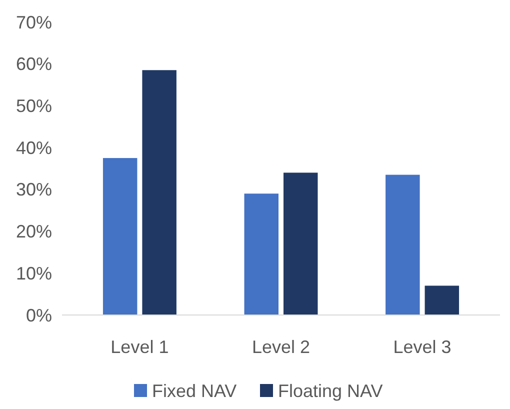 This screenshot has height=409, width=510. Describe the element at coordinates (139, 347) in the screenshot. I see `x-tick-label: Level 1` at that location.